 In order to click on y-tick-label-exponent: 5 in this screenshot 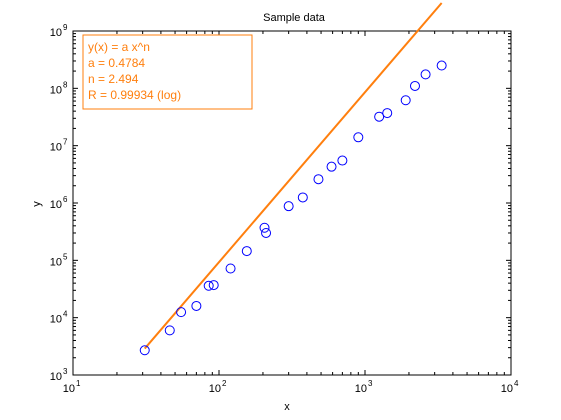, I will do `click(65, 256)`.